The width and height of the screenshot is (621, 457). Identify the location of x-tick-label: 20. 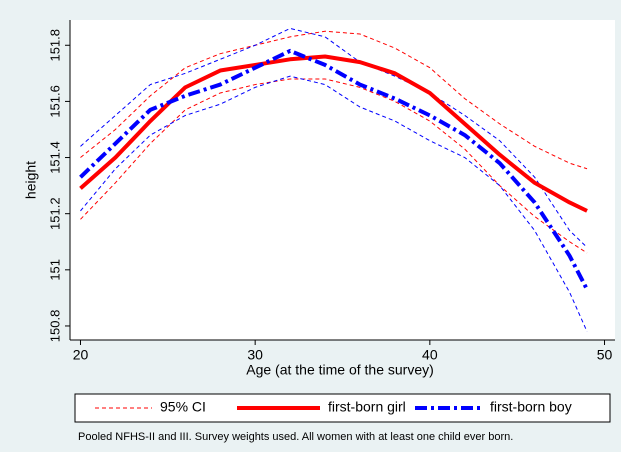
(81, 355).